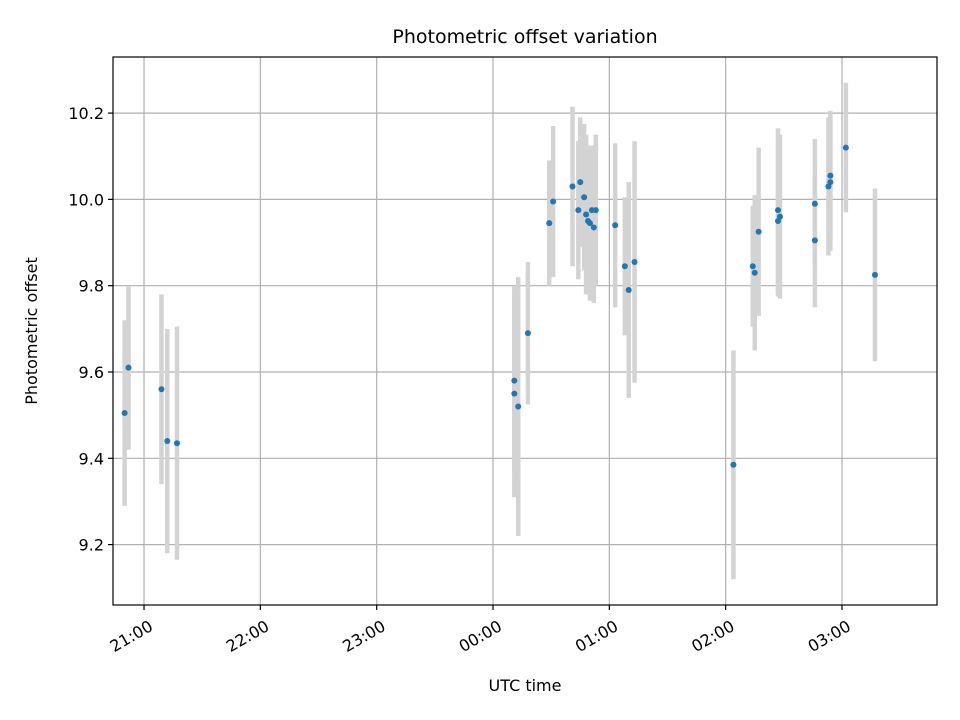  I want to click on y-axis-label: Photometric offset, so click(31, 331).